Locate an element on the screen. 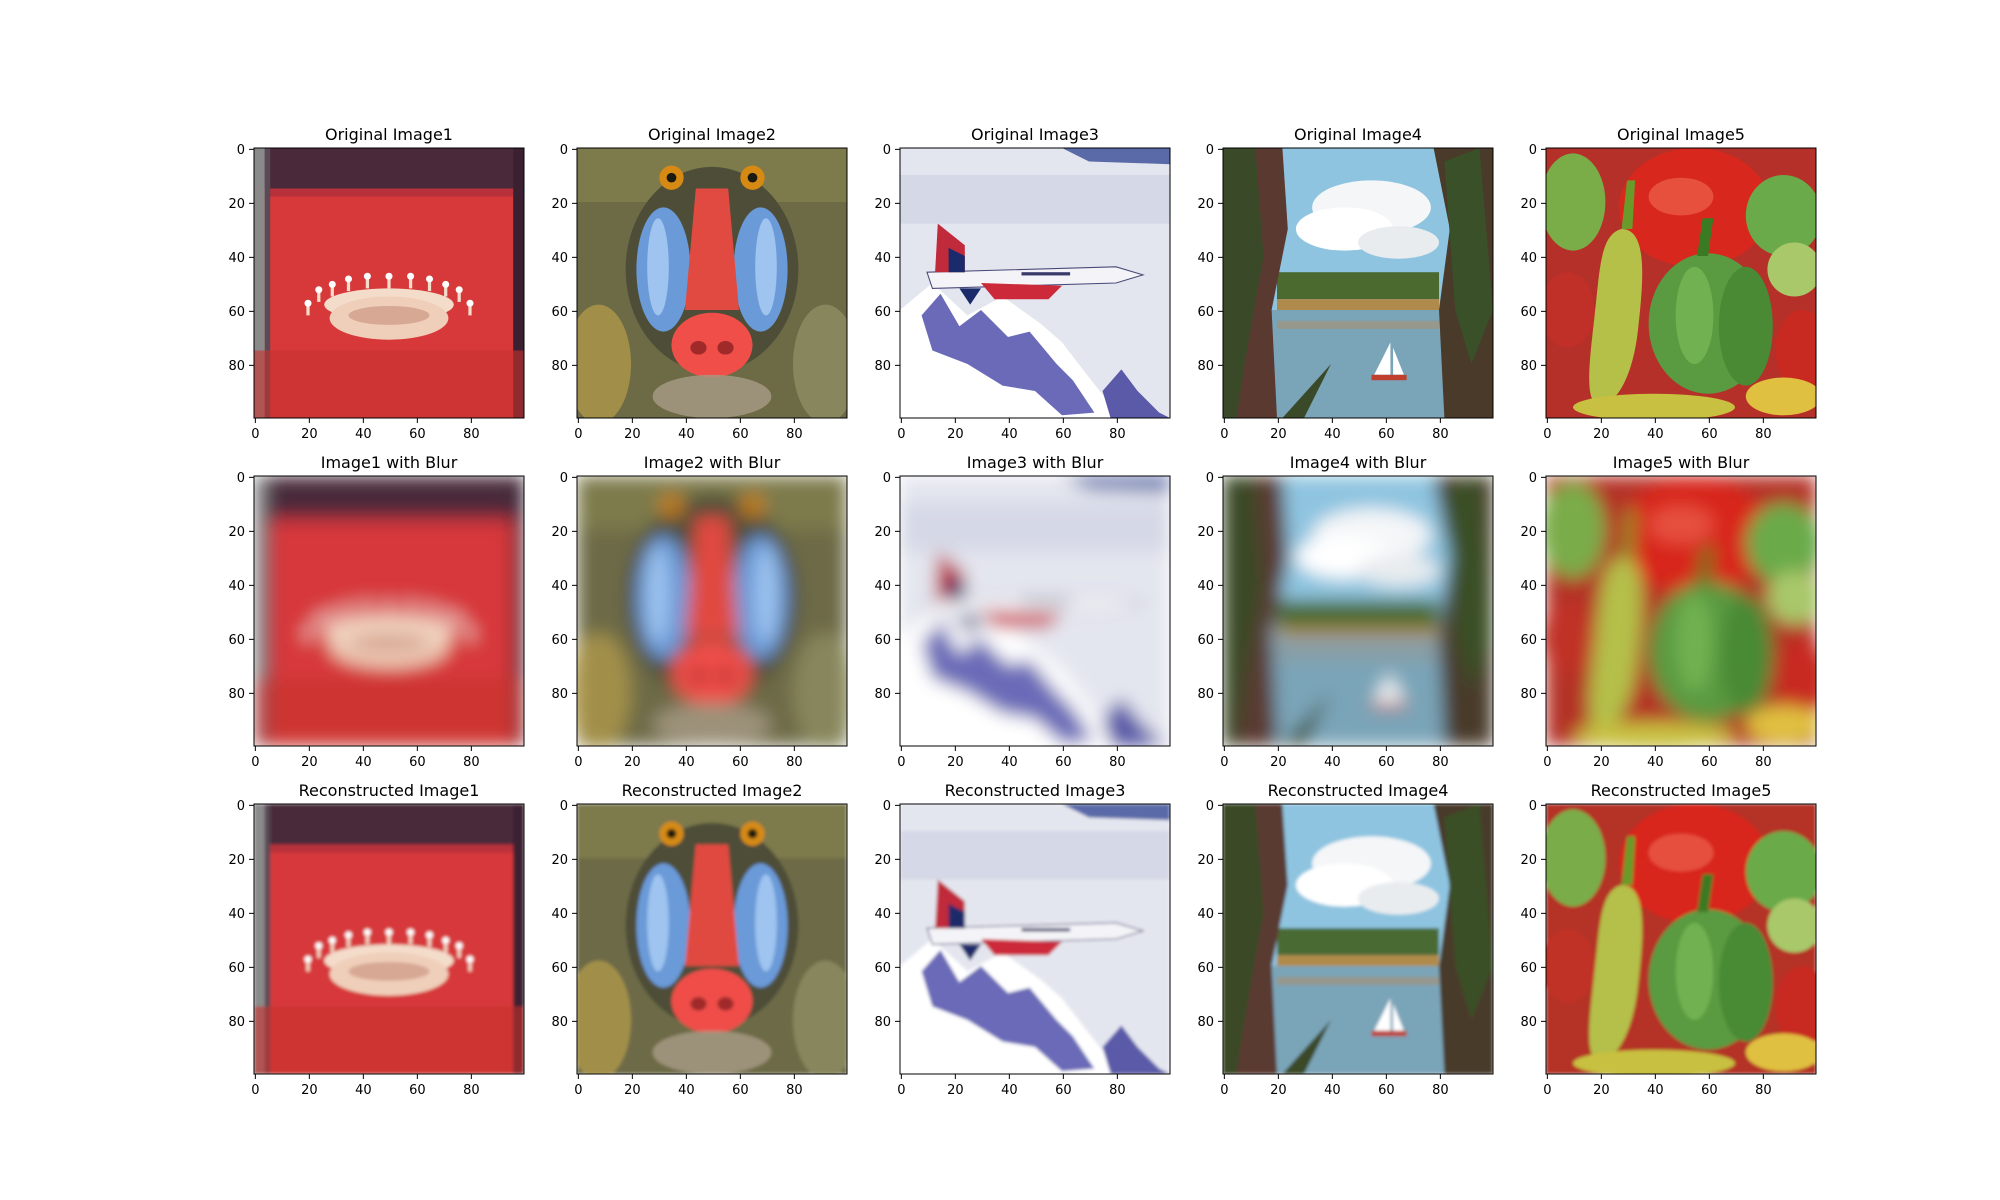  panel-title: Reconstructed Image4 is located at coordinates (1358, 790).